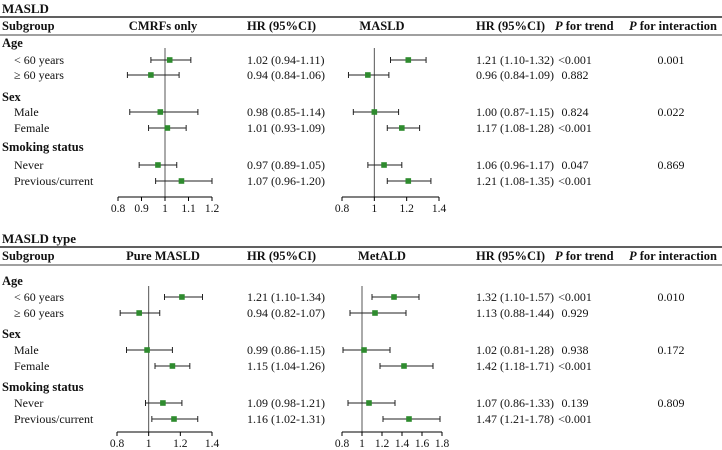 This screenshot has height=450, width=722. What do you see at coordinates (515, 366) in the screenshot?
I see `hr2-value: 1.42 (1.18-1.71)` at bounding box center [515, 366].